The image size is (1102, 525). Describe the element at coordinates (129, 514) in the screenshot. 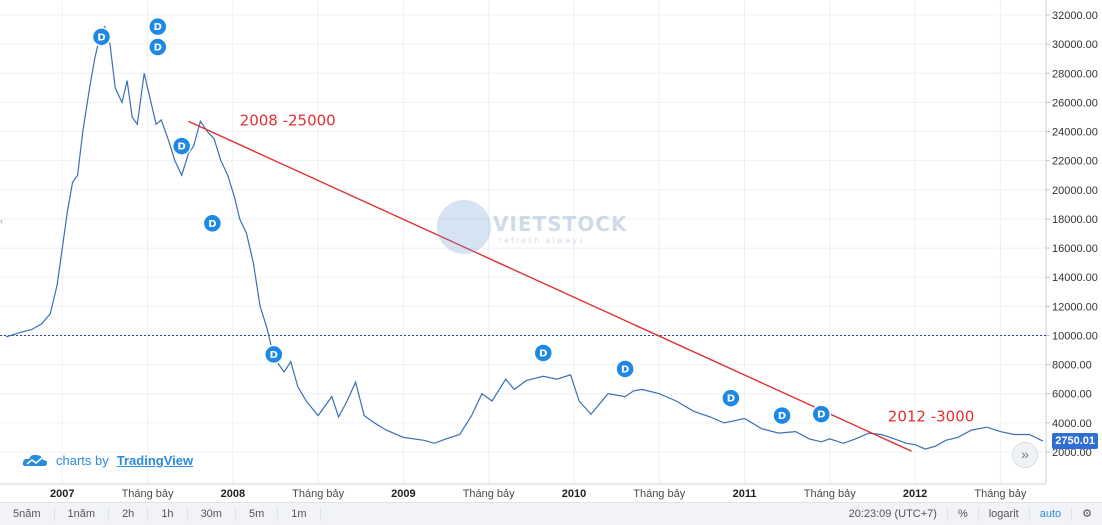

I see `timeframe-2h: 2h` at that location.